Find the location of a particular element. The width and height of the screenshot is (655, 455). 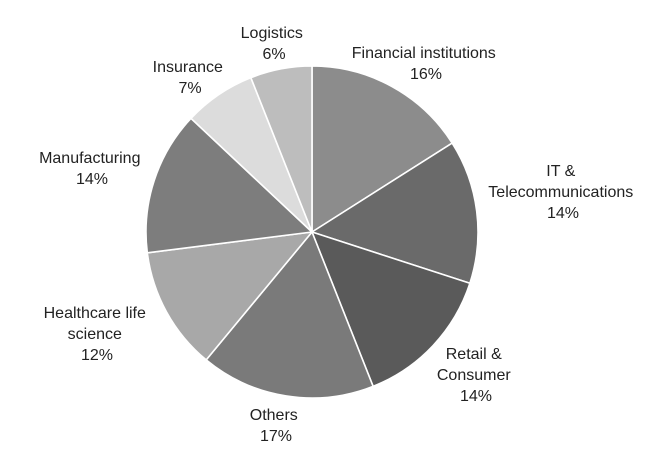

pie-slice-manufacturing is located at coordinates (229, 185).